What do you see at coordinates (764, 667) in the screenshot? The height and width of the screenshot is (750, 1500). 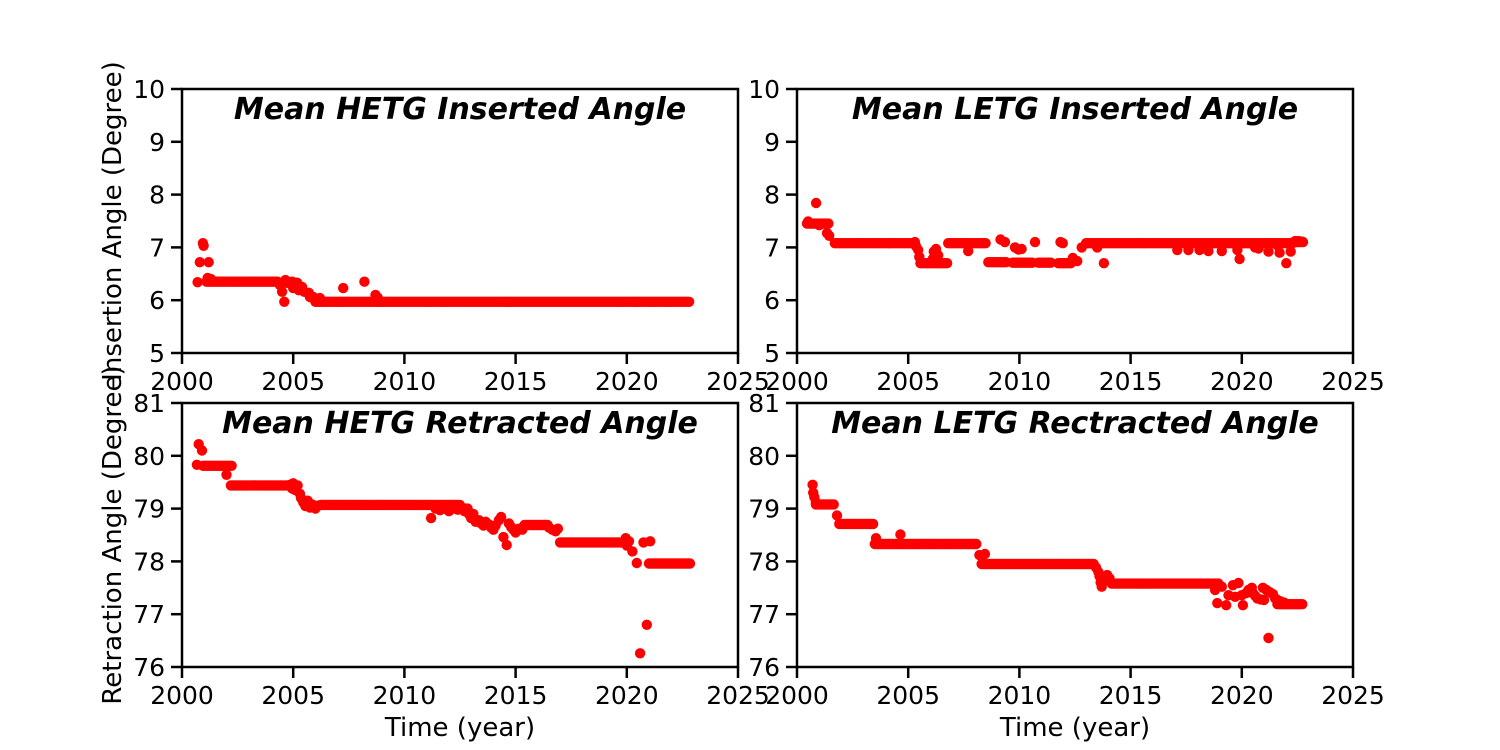 I see `y-tick-label: 76` at bounding box center [764, 667].